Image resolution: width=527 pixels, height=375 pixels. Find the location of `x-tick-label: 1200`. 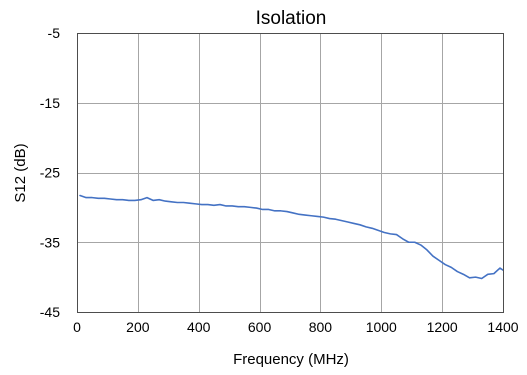

x-tick-label: 1200 is located at coordinates (442, 327).